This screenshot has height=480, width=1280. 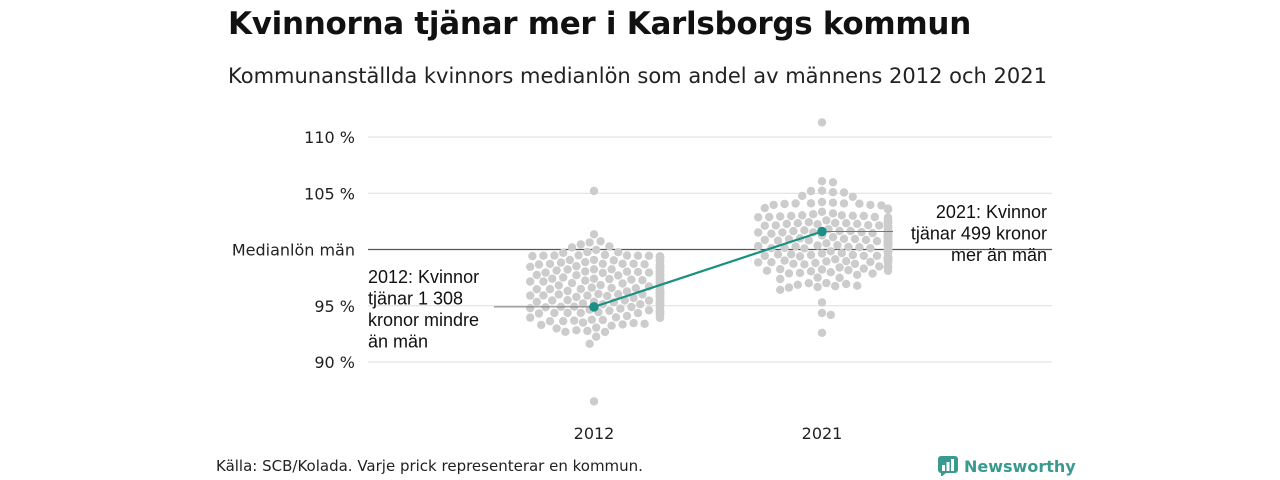 I want to click on brand-logo: Newsworthy, so click(x=1007, y=466).